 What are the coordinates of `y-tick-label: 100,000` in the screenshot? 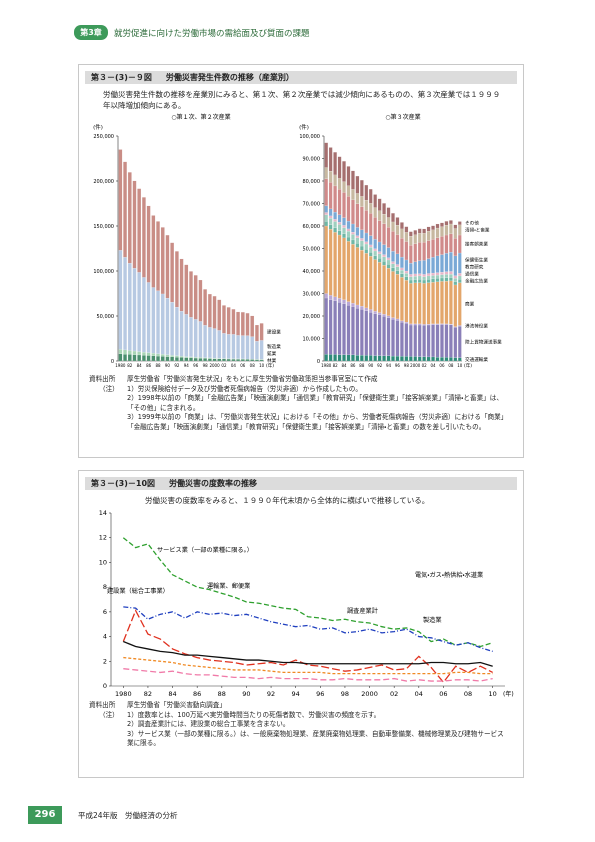 It's located at (309, 137).